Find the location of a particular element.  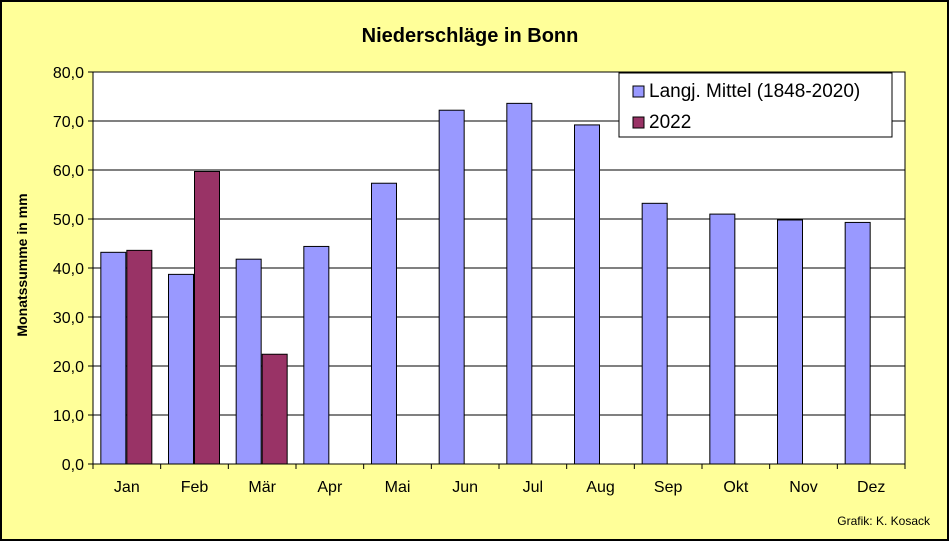

x-tick-label: Feb is located at coordinates (195, 487).